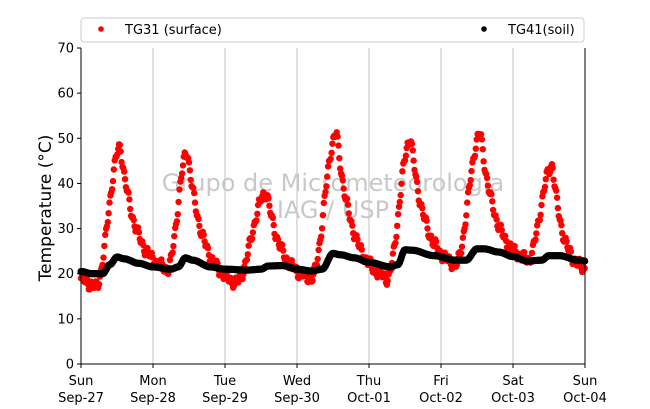 The width and height of the screenshot is (650, 409). Describe the element at coordinates (69, 207) in the screenshot. I see `y-ticks: 0 10 20 30 40 50 60 70` at that location.